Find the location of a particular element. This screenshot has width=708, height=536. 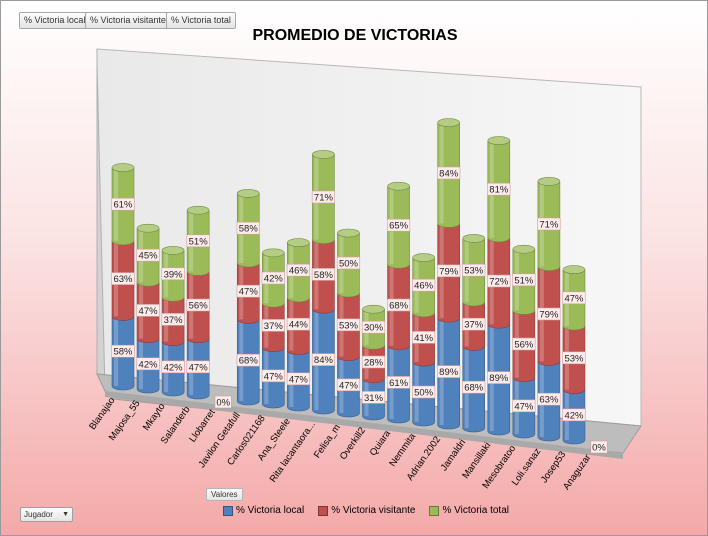

bar-group: 47% 37% 42% is located at coordinates (273, 328).